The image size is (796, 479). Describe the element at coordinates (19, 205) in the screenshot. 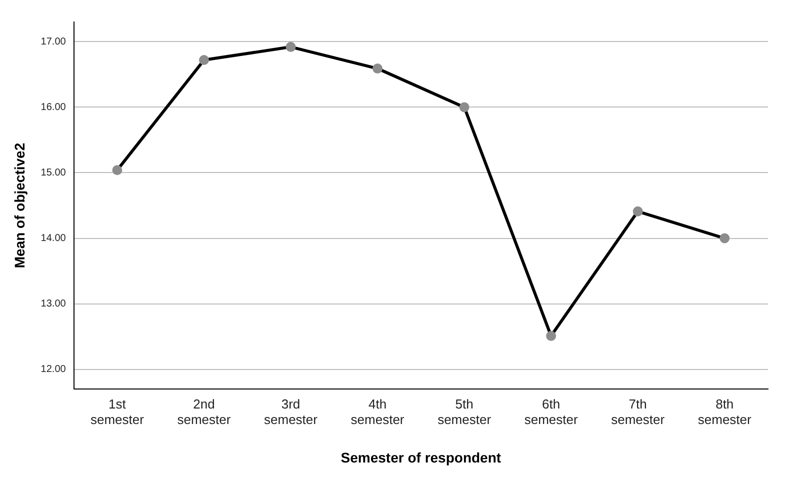

I see `y-axis-title: Mean of objective2` at that location.